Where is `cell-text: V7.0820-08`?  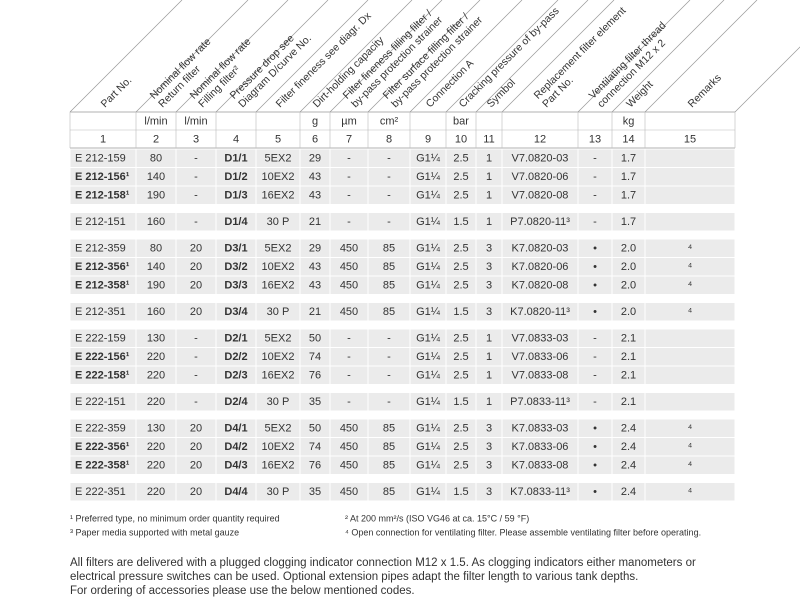
cell-text: V7.0820-08 is located at coordinates (540, 196).